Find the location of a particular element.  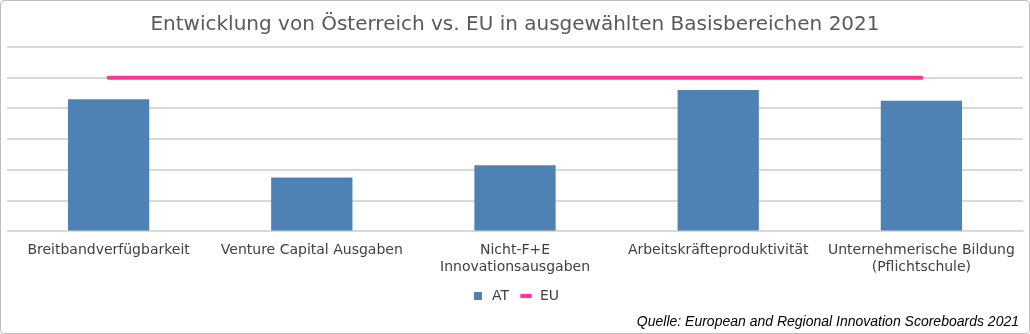

x-tick-label: Arbeitskräfteproduktivität is located at coordinates (718, 249).